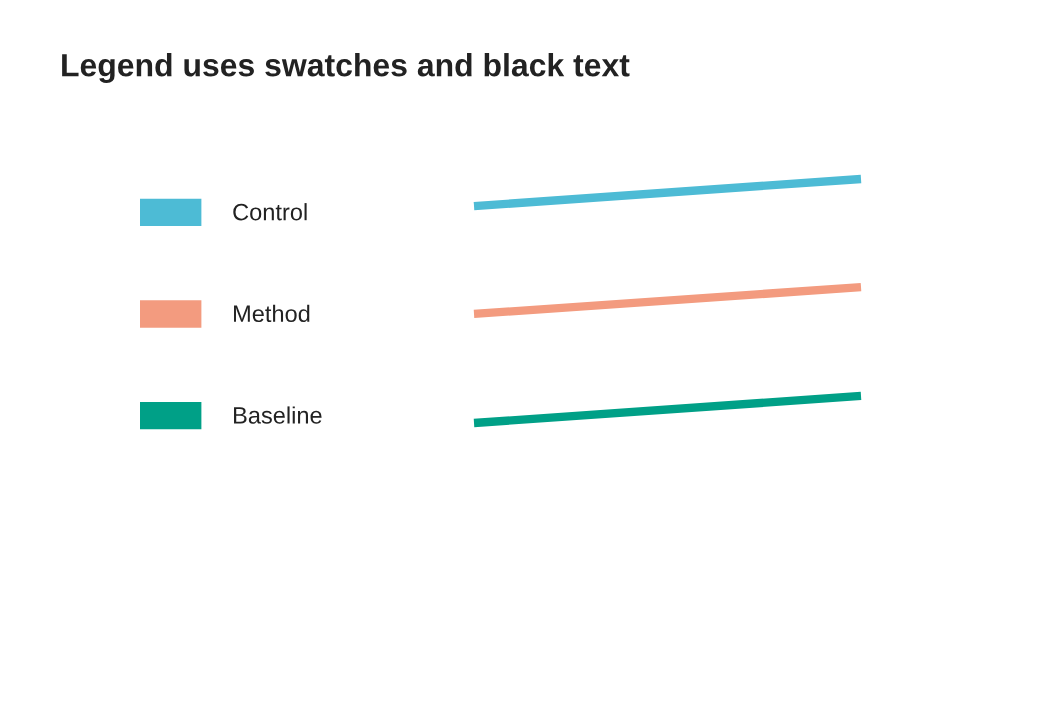  Describe the element at coordinates (278, 415) in the screenshot. I see `legend-label: Baseline` at that location.